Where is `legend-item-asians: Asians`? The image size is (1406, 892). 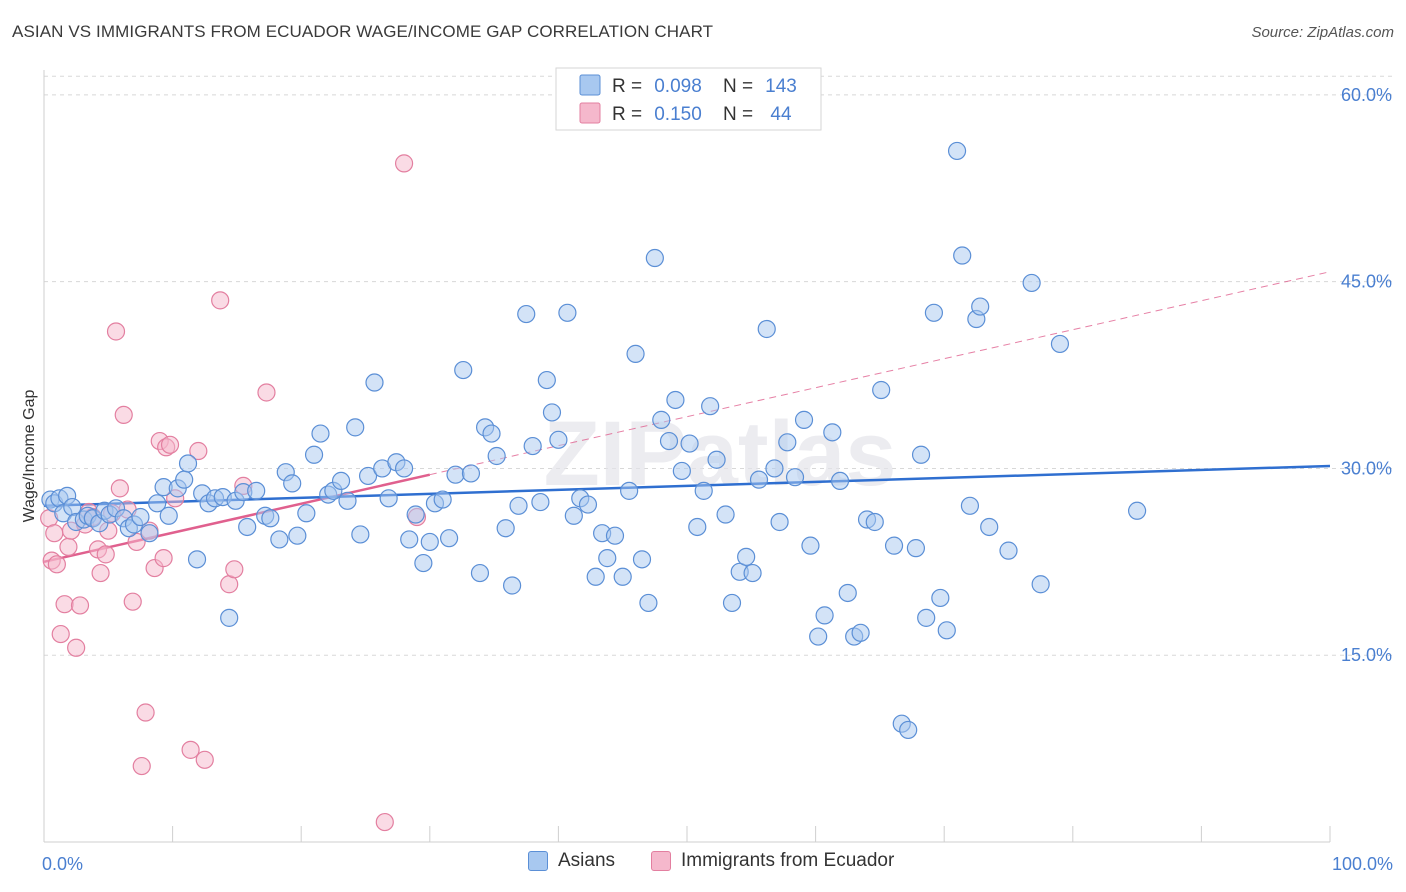 legend-item-asians: Asians is located at coordinates (571, 861).